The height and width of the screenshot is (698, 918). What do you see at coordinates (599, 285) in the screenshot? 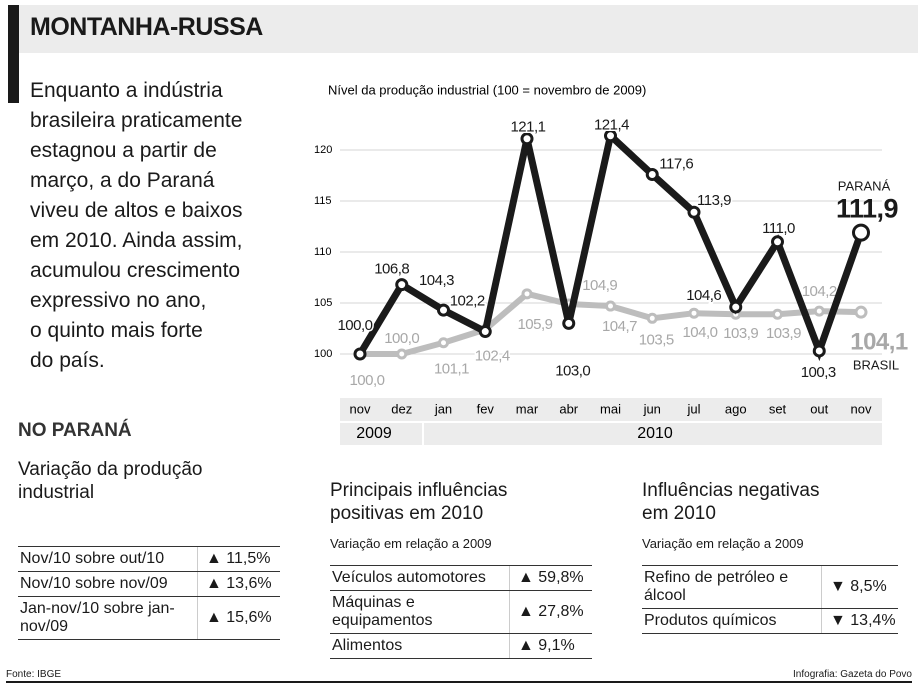
I see `value-label: 104,9` at bounding box center [599, 285].